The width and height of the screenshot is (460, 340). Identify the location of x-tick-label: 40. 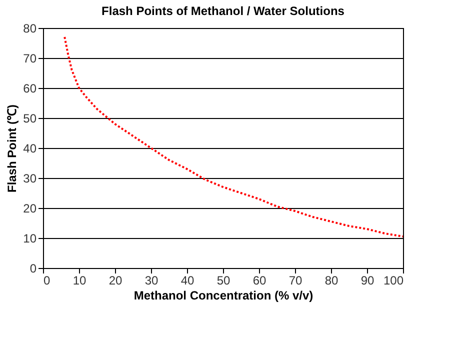
(187, 281).